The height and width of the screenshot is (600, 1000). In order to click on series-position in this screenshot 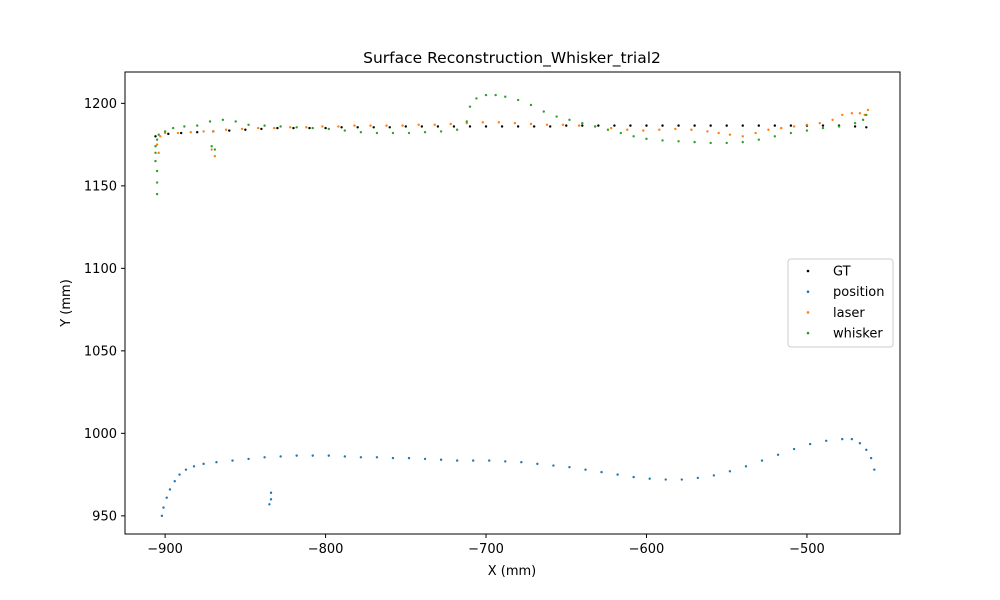, I will do `click(518, 477)`.